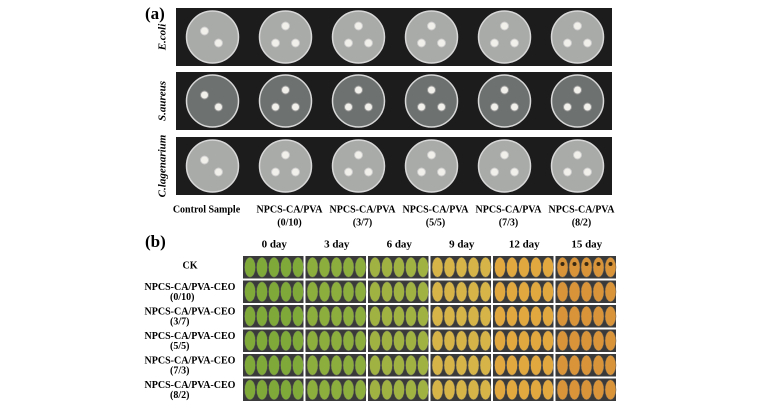 This screenshot has height=413, width=762. What do you see at coordinates (163, 101) in the screenshot?
I see `row-label: S.aureus` at bounding box center [163, 101].